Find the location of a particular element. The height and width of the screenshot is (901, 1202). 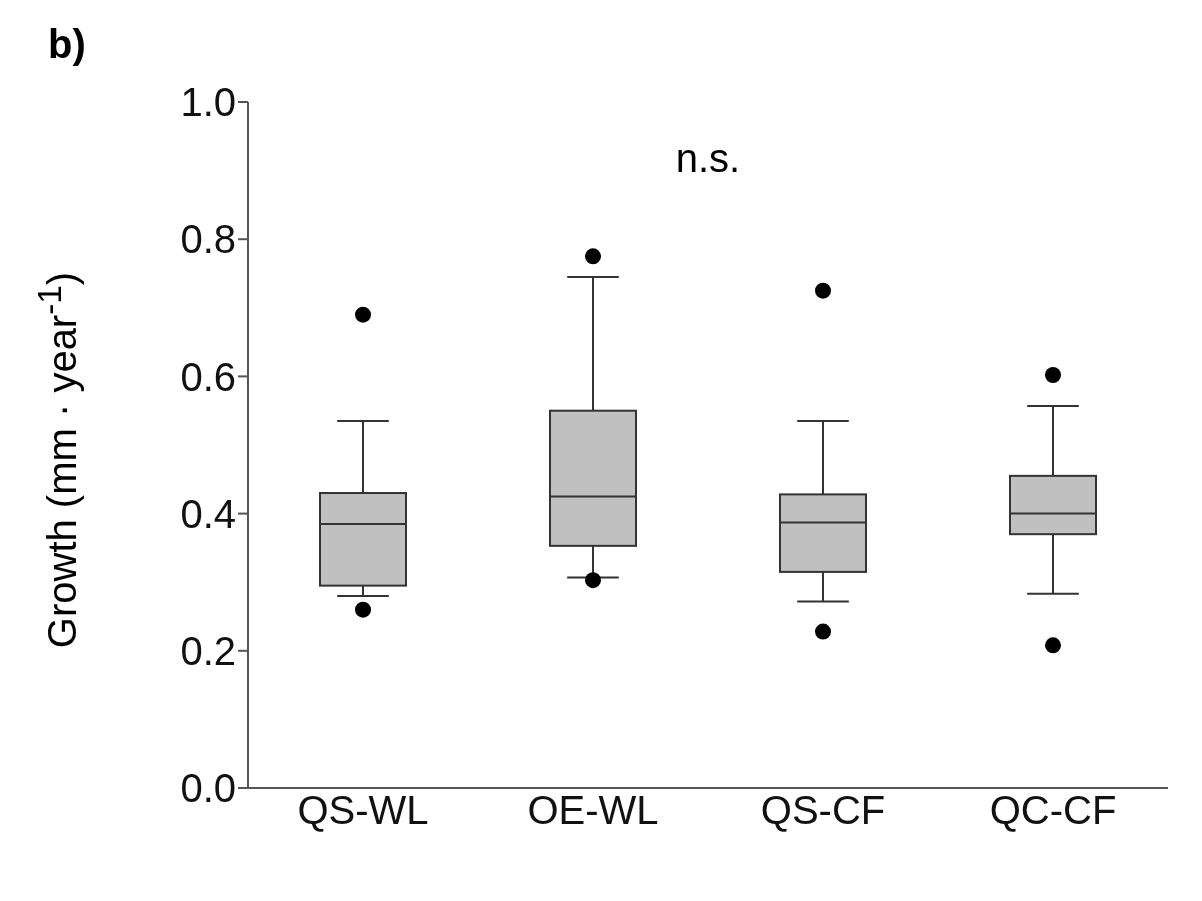

x-tick-label: QS-WL is located at coordinates (363, 810).